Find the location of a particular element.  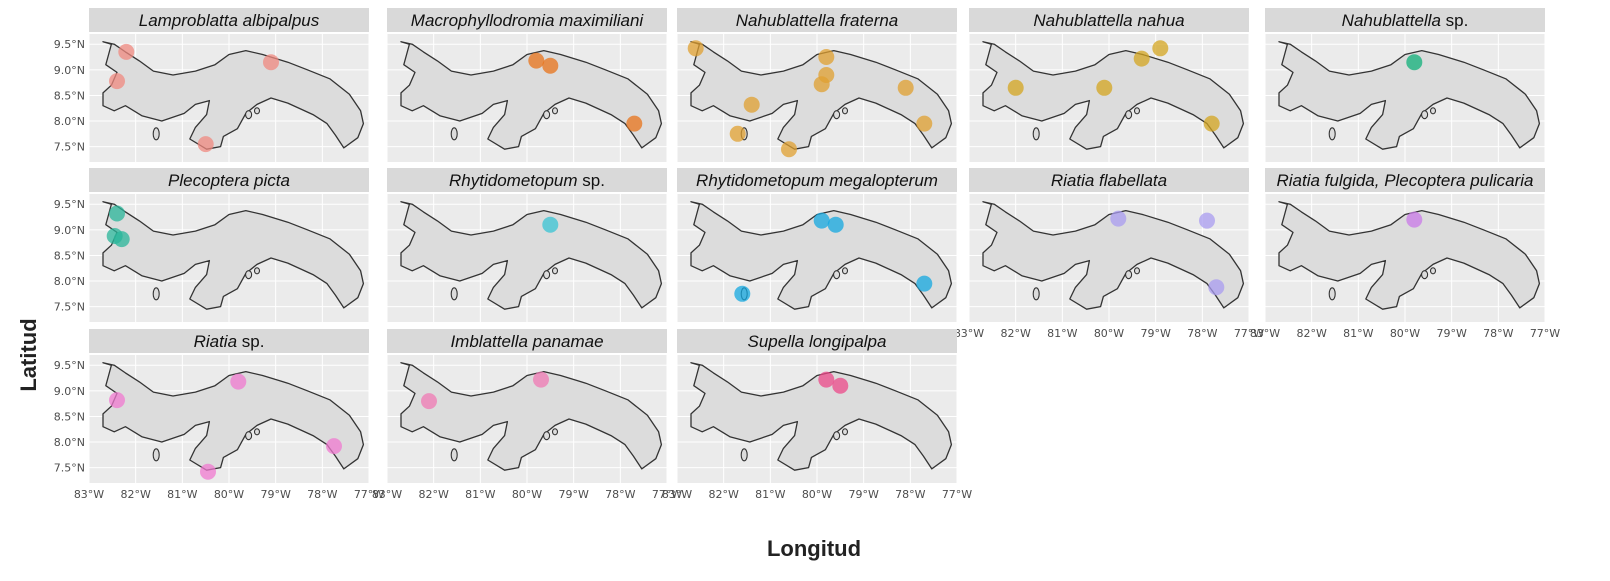

y-axis-title: Latitud is located at coordinates (28, 354).